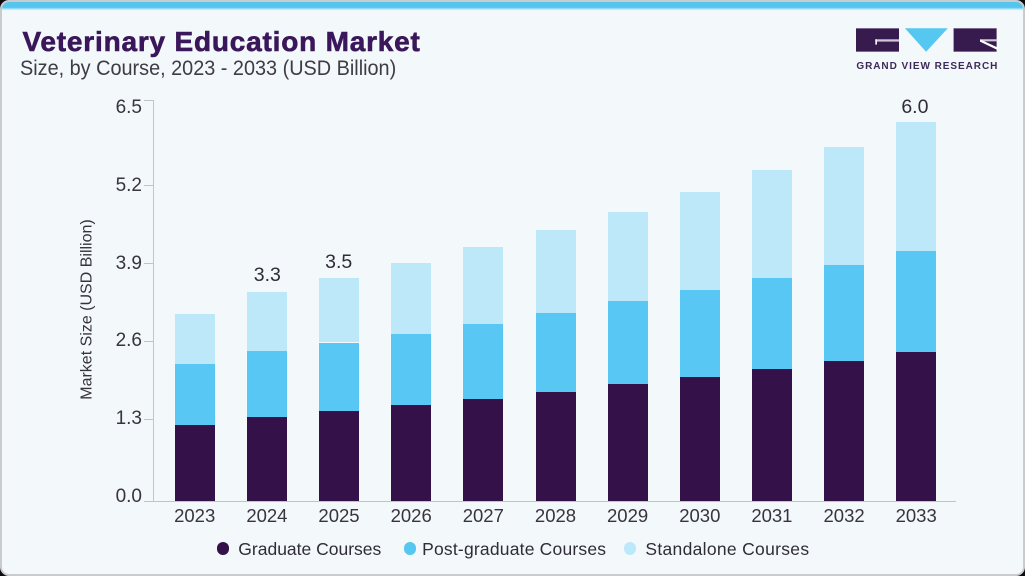 The height and width of the screenshot is (576, 1025). Describe the element at coordinates (927, 66) in the screenshot. I see `svg-text: GRAND VIEW RESEARCH` at that location.